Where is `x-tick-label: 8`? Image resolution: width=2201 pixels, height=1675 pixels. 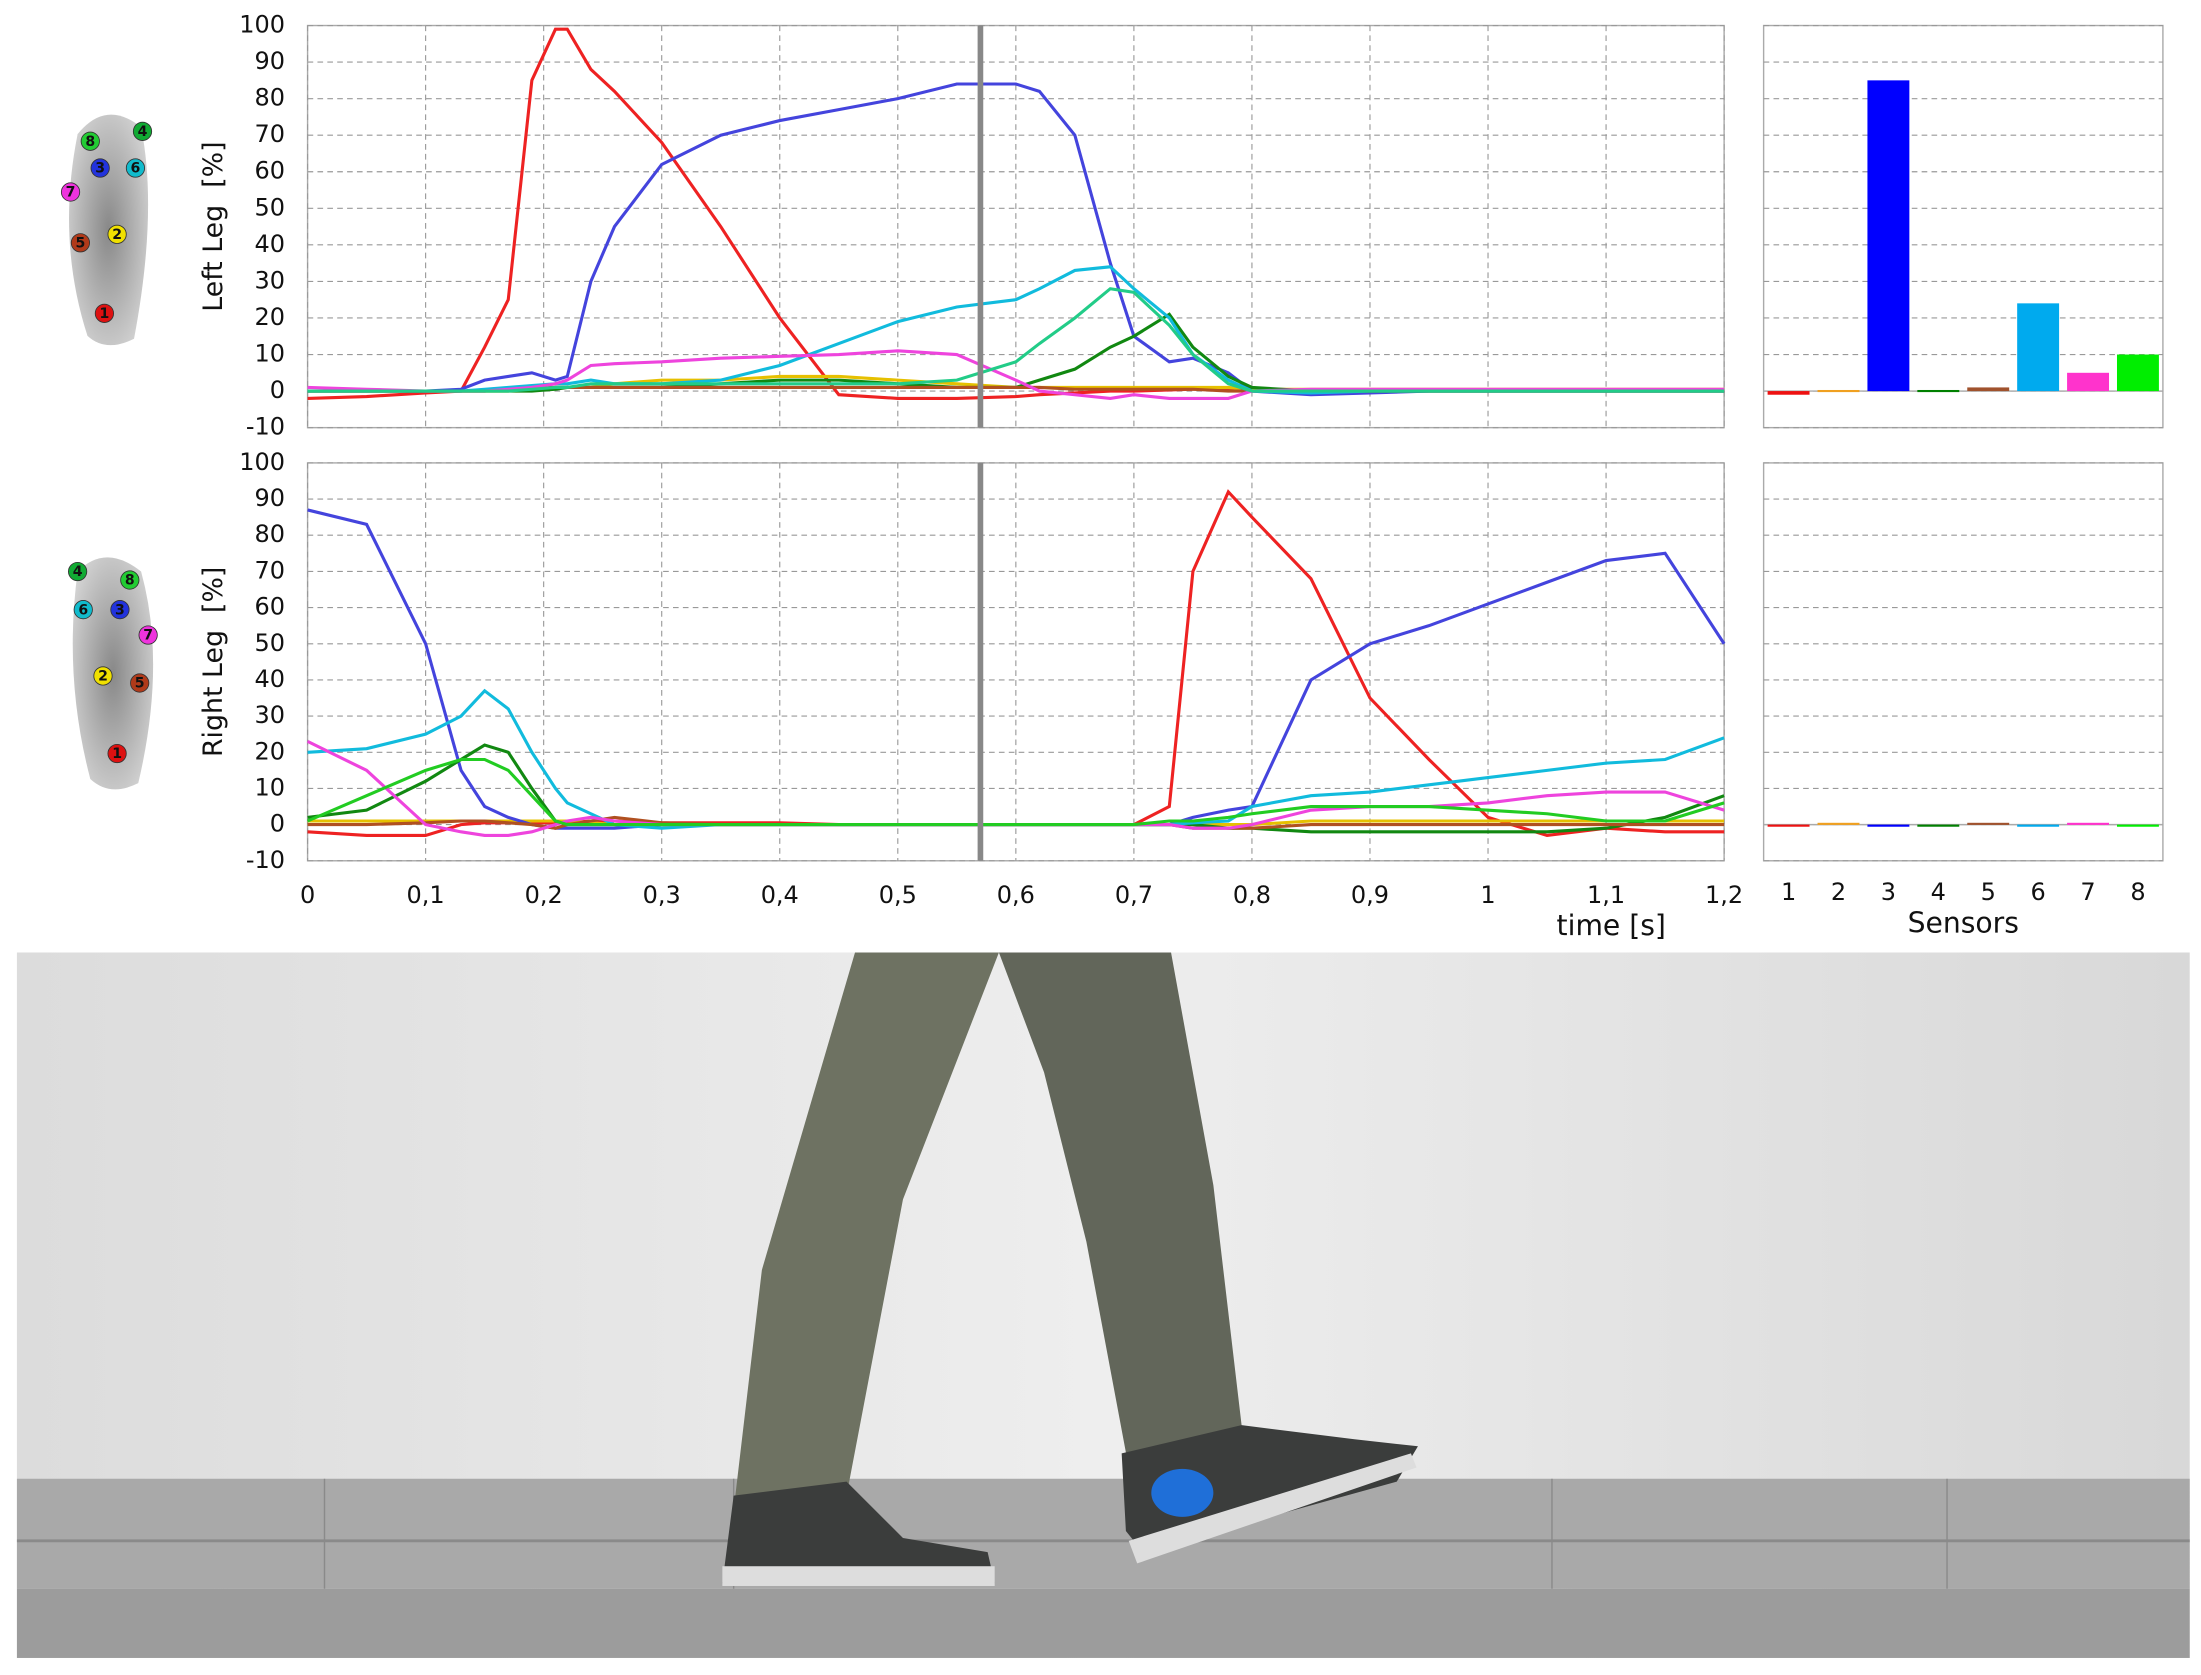
x-tick-label: 8 is located at coordinates (2137, 892).